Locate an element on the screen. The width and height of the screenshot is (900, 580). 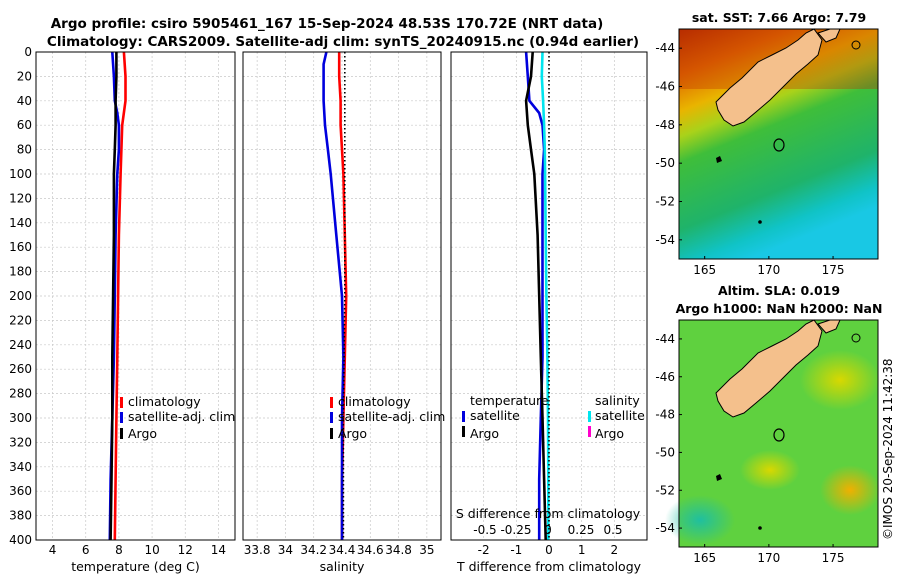
series-line-satellite-adj-clim is located at coordinates (333, 295).